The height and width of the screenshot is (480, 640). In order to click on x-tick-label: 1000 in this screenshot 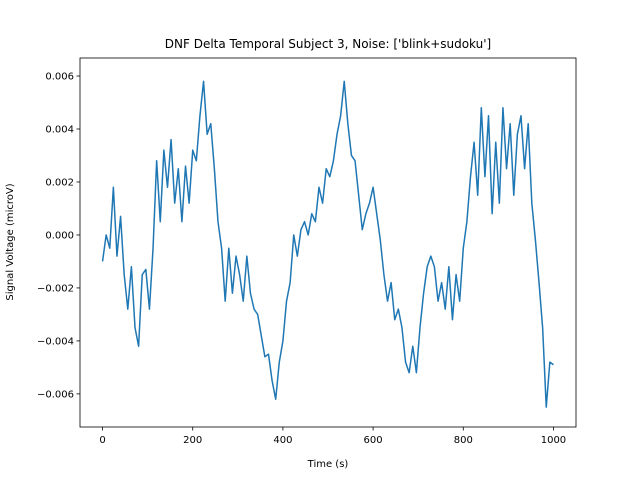, I will do `click(553, 440)`.